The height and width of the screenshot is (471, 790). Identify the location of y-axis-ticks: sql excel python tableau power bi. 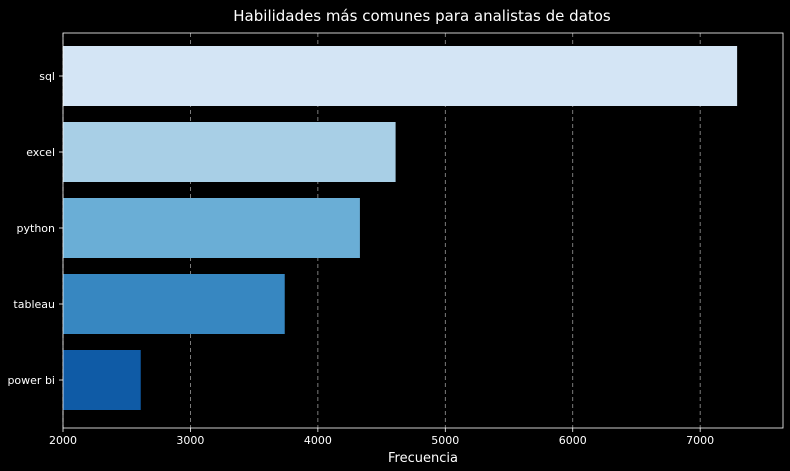
(35, 228).